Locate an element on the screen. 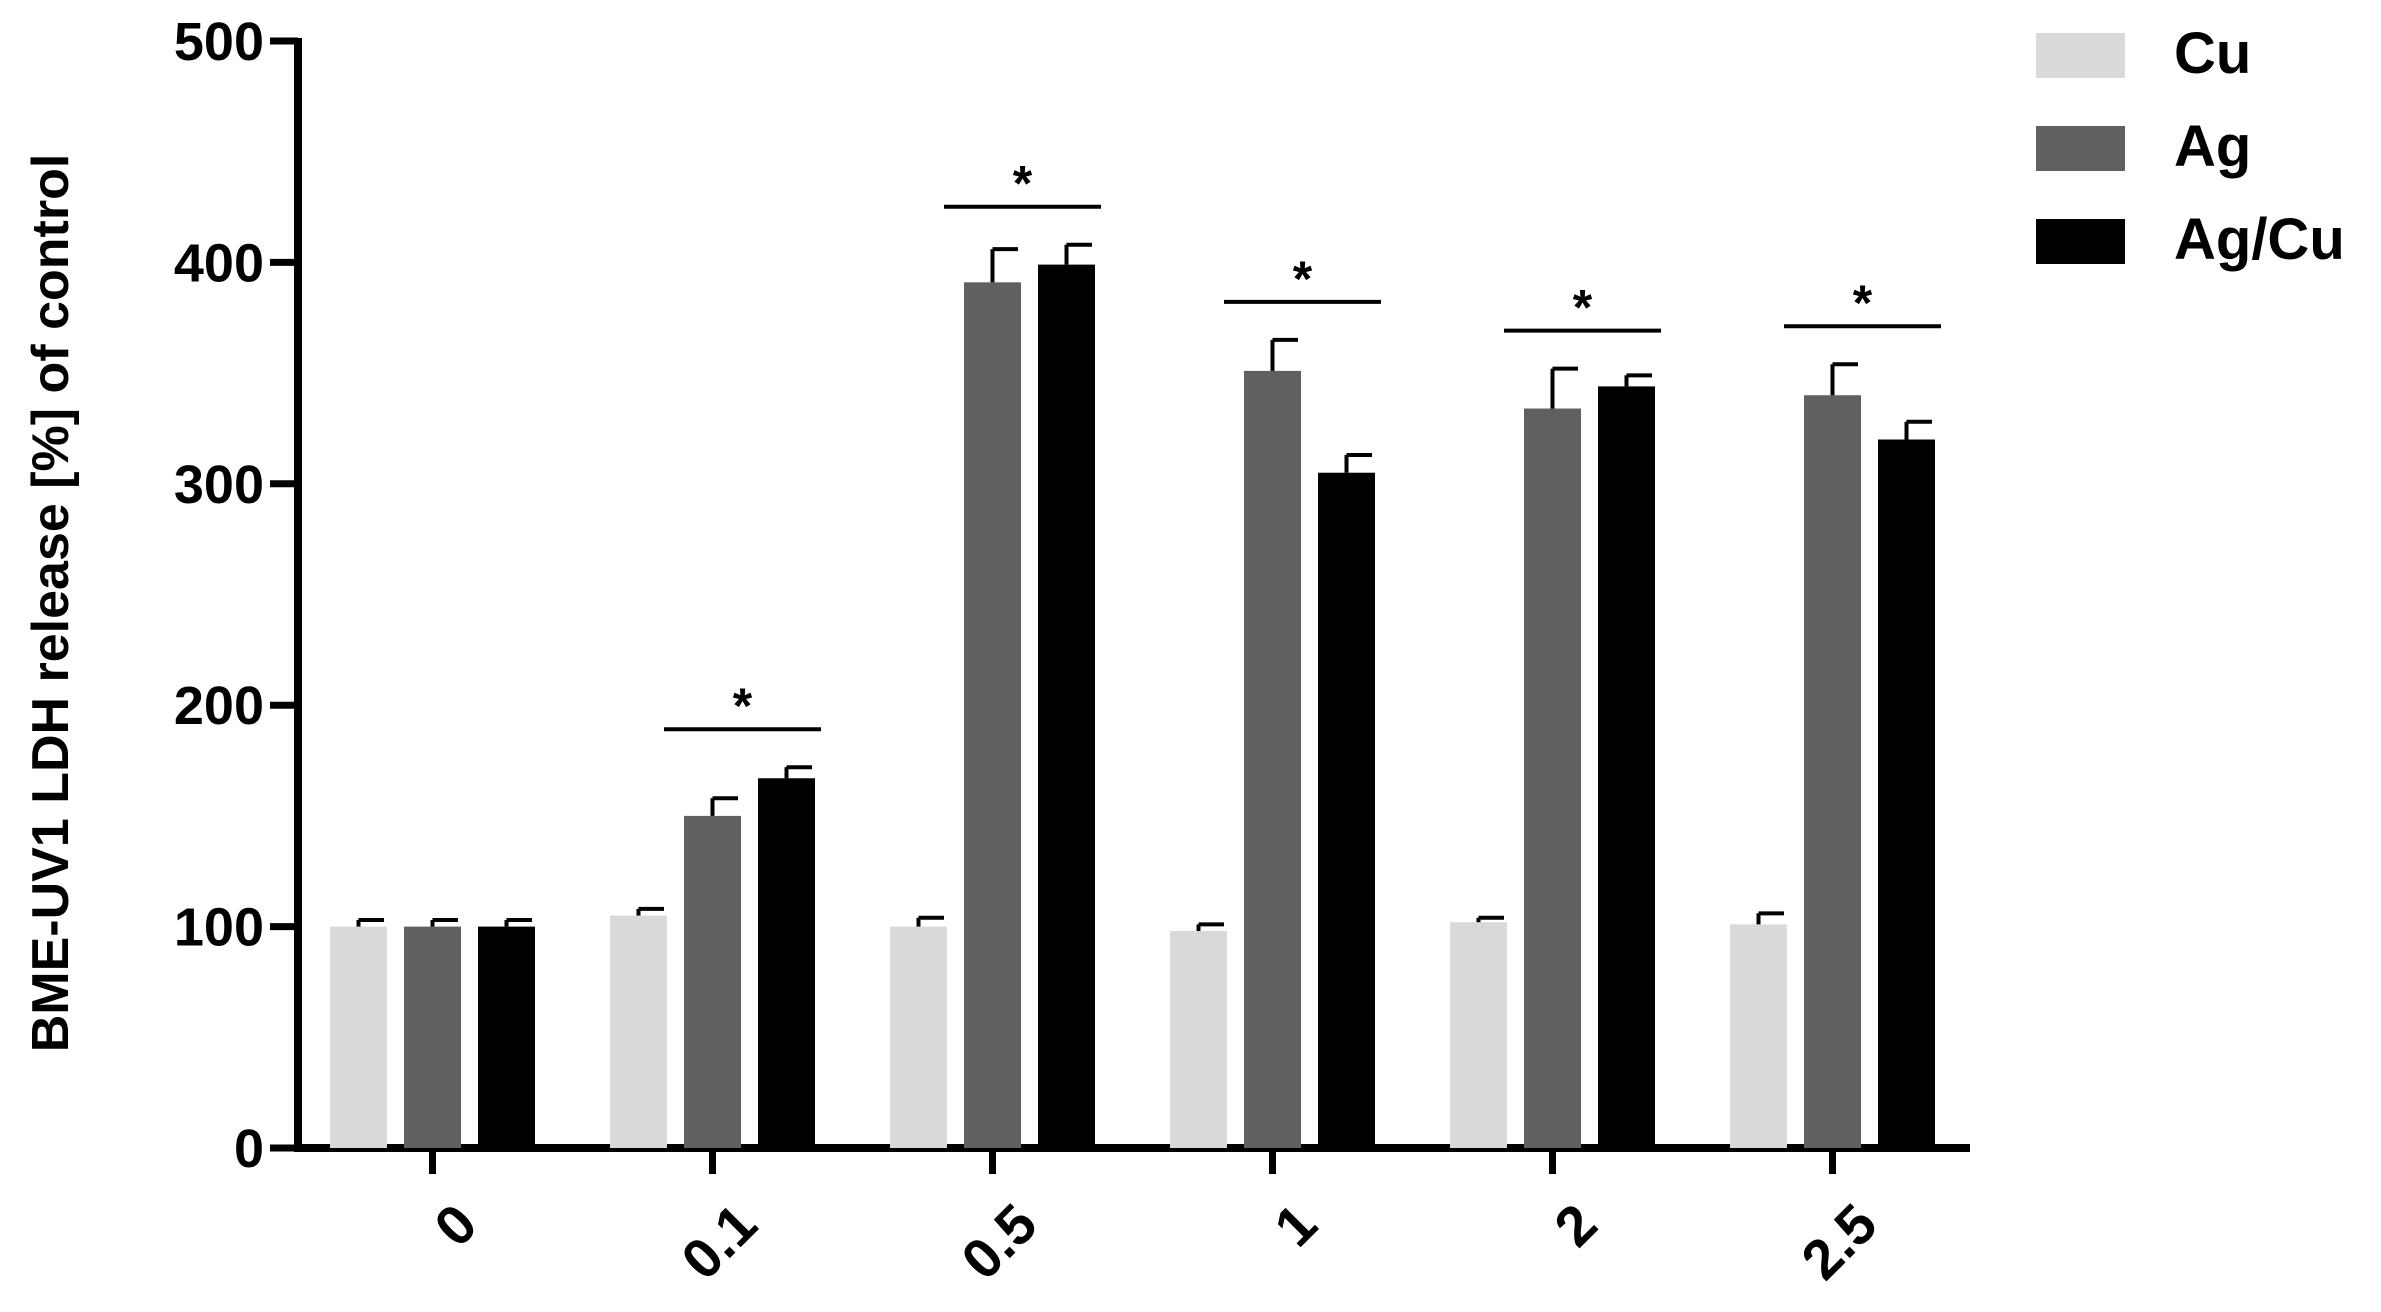  x-tick-label: 0.1 is located at coordinates (719, 1242).